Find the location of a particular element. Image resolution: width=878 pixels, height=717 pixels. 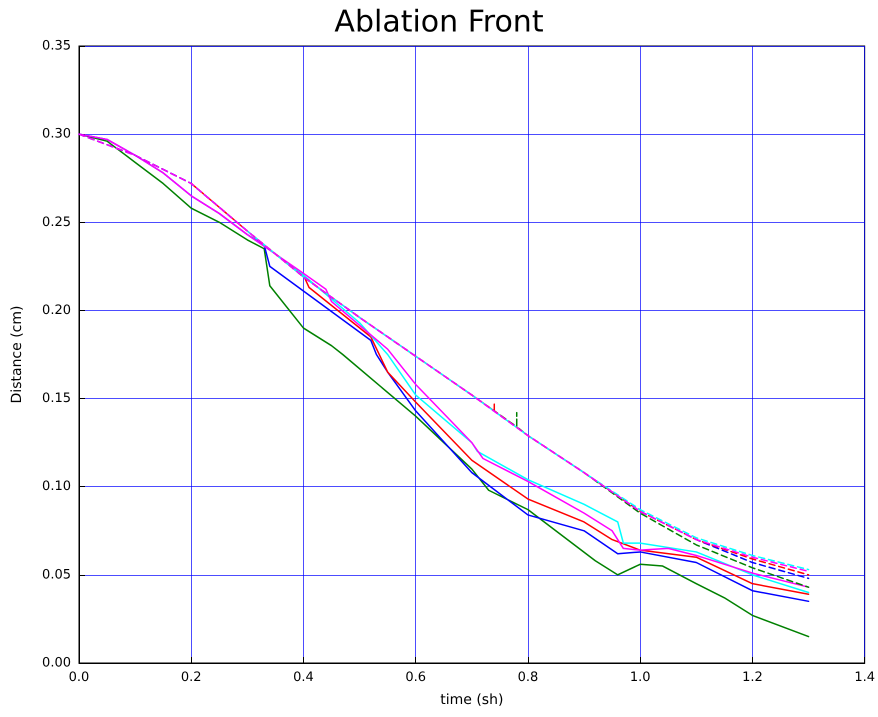

y-tick-label: 0.20 is located at coordinates (56, 310).